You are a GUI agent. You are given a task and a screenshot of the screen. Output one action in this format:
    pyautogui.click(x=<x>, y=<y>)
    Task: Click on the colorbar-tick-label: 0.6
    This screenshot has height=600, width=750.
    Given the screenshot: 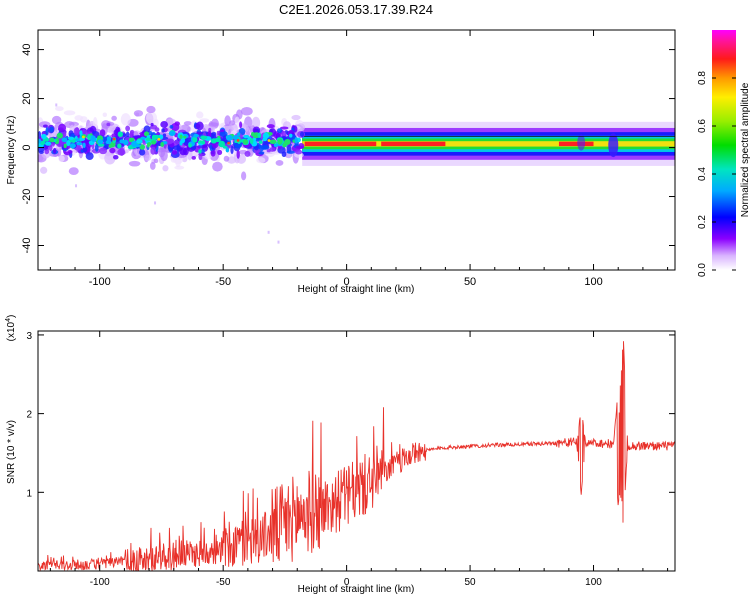 What is the action you would take?
    pyautogui.click(x=702, y=126)
    